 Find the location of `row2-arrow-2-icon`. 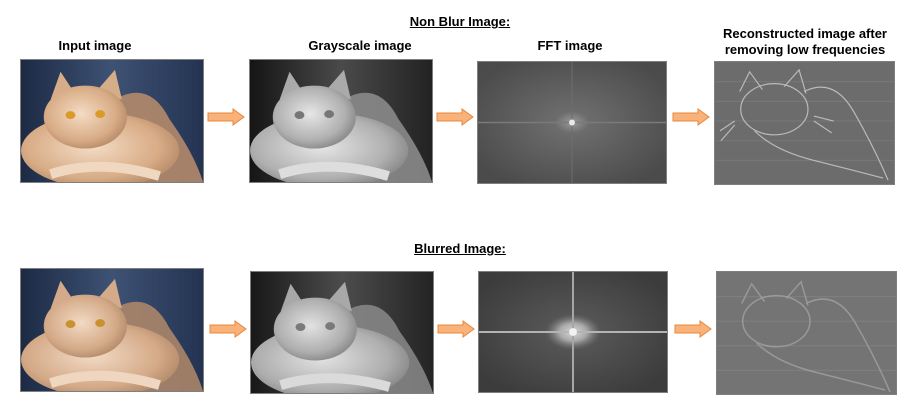

row2-arrow-2-icon is located at coordinates (456, 329).